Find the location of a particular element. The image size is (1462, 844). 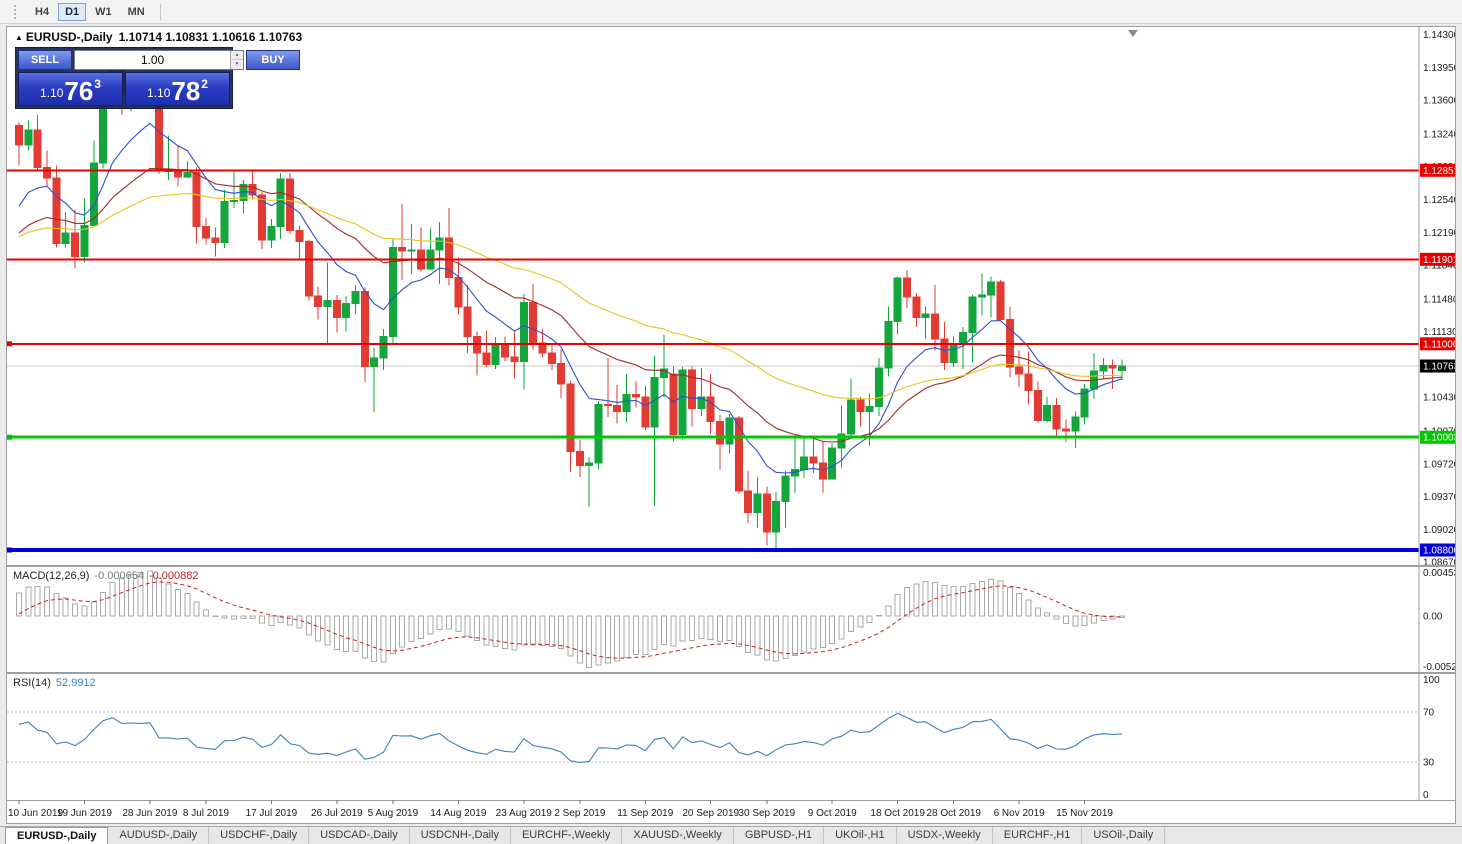

period-button-mn: MN is located at coordinates (136, 12).